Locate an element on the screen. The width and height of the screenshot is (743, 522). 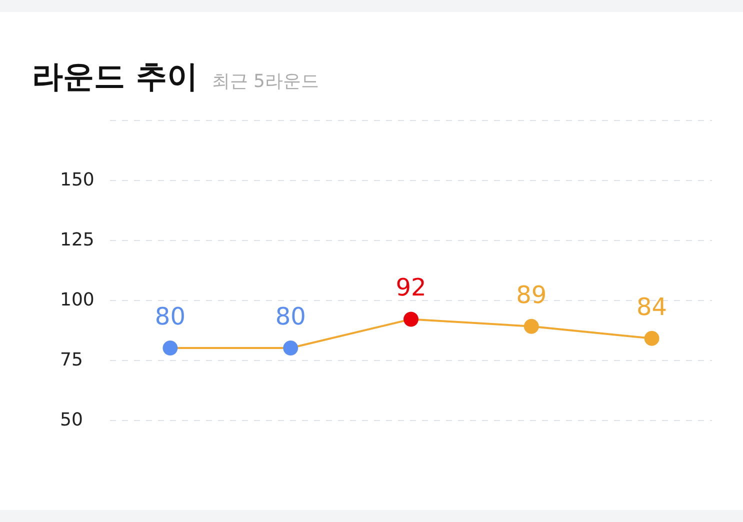
y-tick-label: 150 is located at coordinates (77, 180).